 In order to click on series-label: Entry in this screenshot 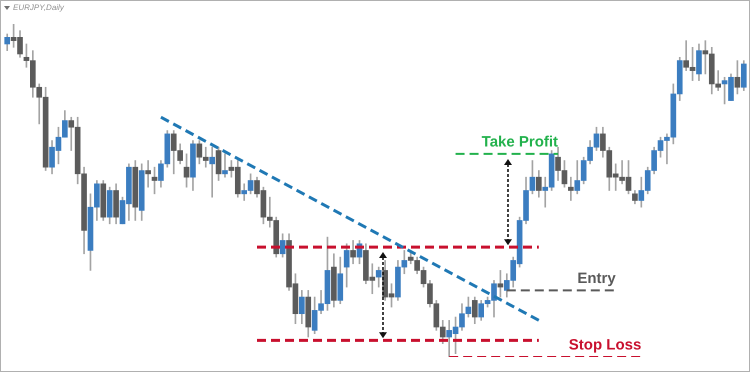, I will do `click(596, 279)`.